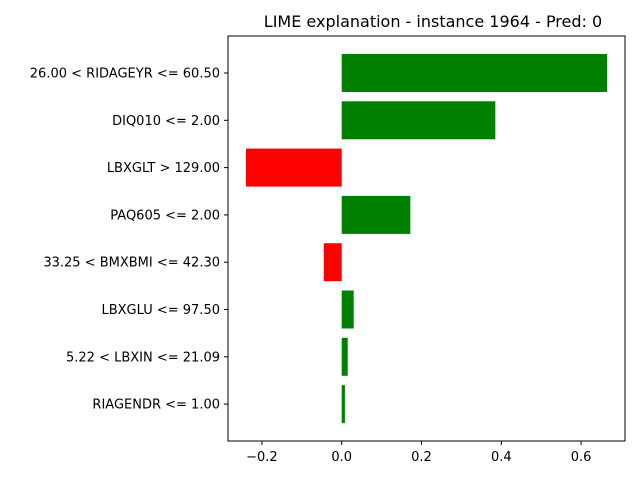 This screenshot has width=640, height=480. What do you see at coordinates (125, 74) in the screenshot?
I see `y-tick-label: 26.00 < RIDAGEYR <= 60.50` at bounding box center [125, 74].